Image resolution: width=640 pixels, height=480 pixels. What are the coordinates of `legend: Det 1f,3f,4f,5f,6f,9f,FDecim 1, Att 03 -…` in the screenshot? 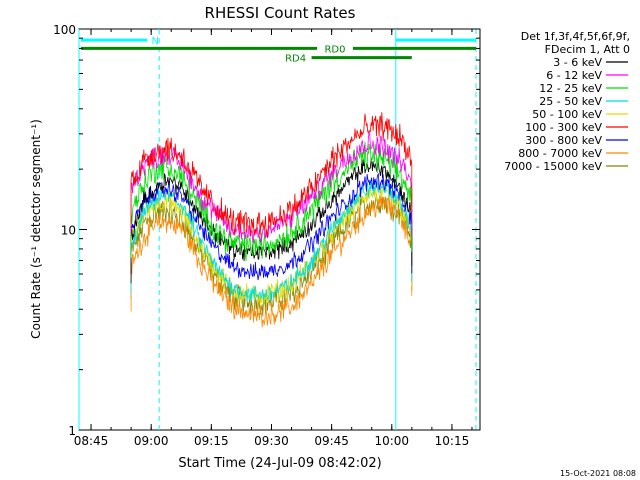 It's located at (567, 101).